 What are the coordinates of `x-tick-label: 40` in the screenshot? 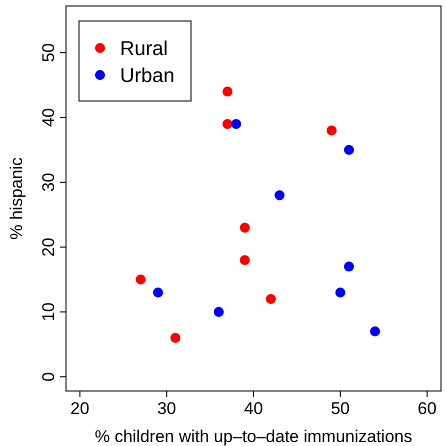 It's located at (253, 408).